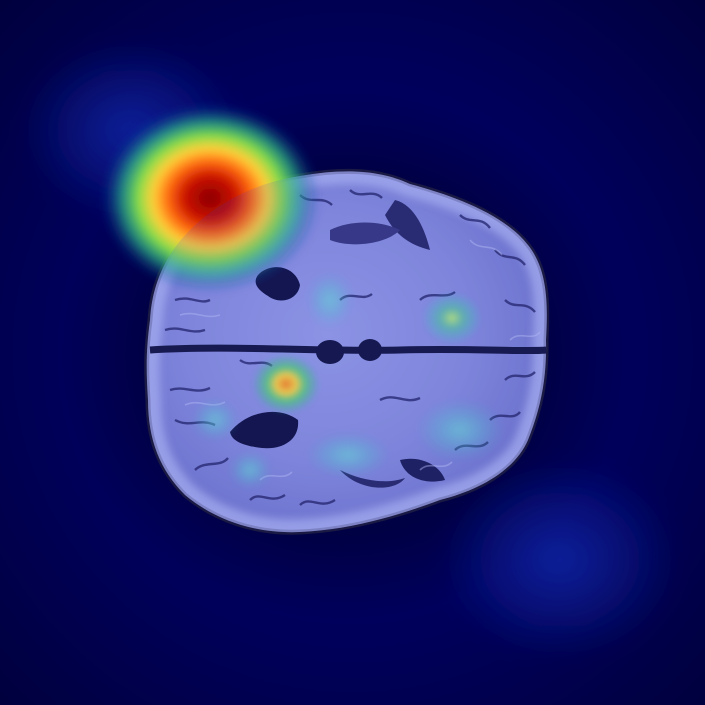  What do you see at coordinates (286, 384) in the screenshot?
I see `secondary-hotspot` at bounding box center [286, 384].